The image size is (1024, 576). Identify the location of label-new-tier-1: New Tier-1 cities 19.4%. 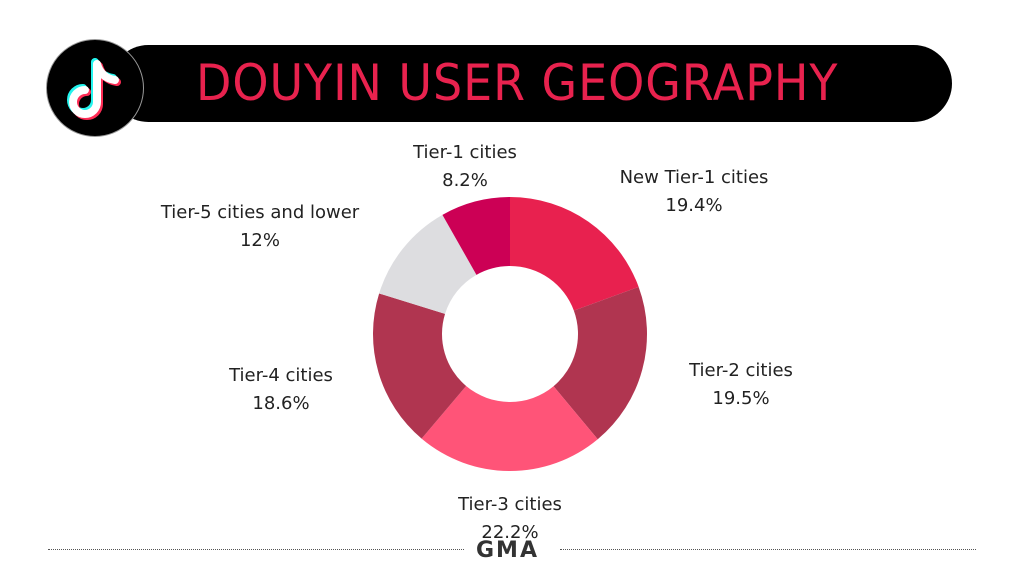
(694, 191).